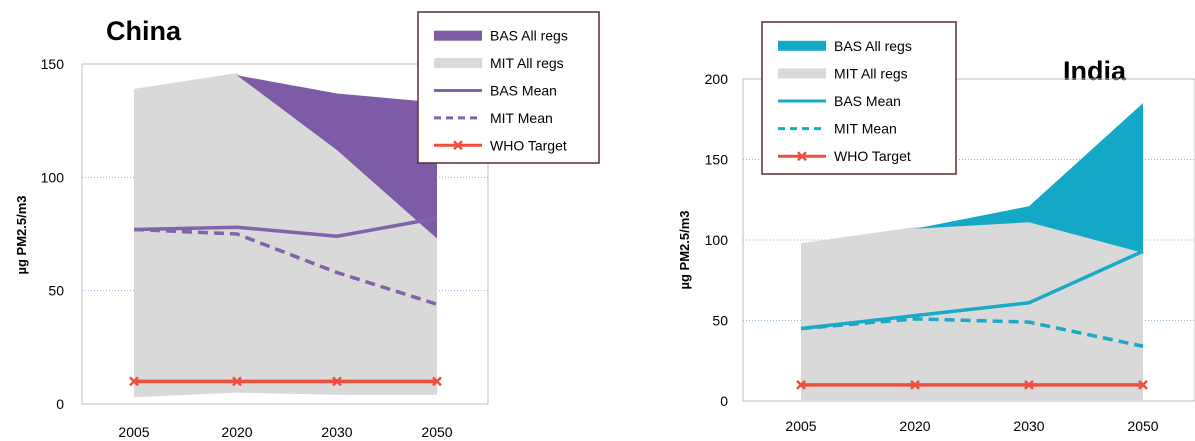  Describe the element at coordinates (285, 227) in the screenshot. I see `bas-mean-line` at that location.